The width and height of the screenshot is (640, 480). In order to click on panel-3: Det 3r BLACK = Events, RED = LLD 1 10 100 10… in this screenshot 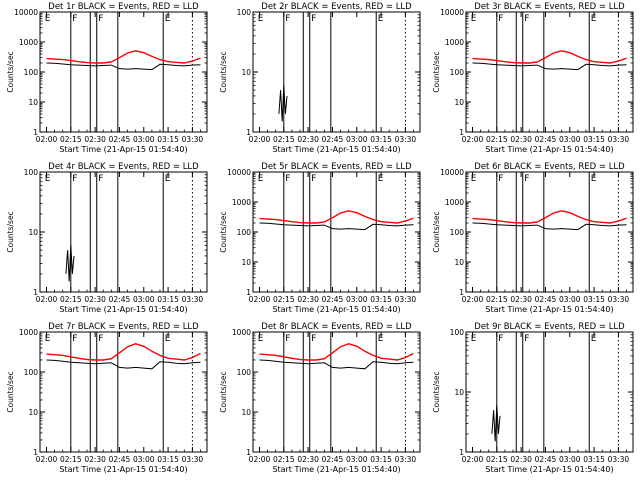, I will do `click(533, 78)`.